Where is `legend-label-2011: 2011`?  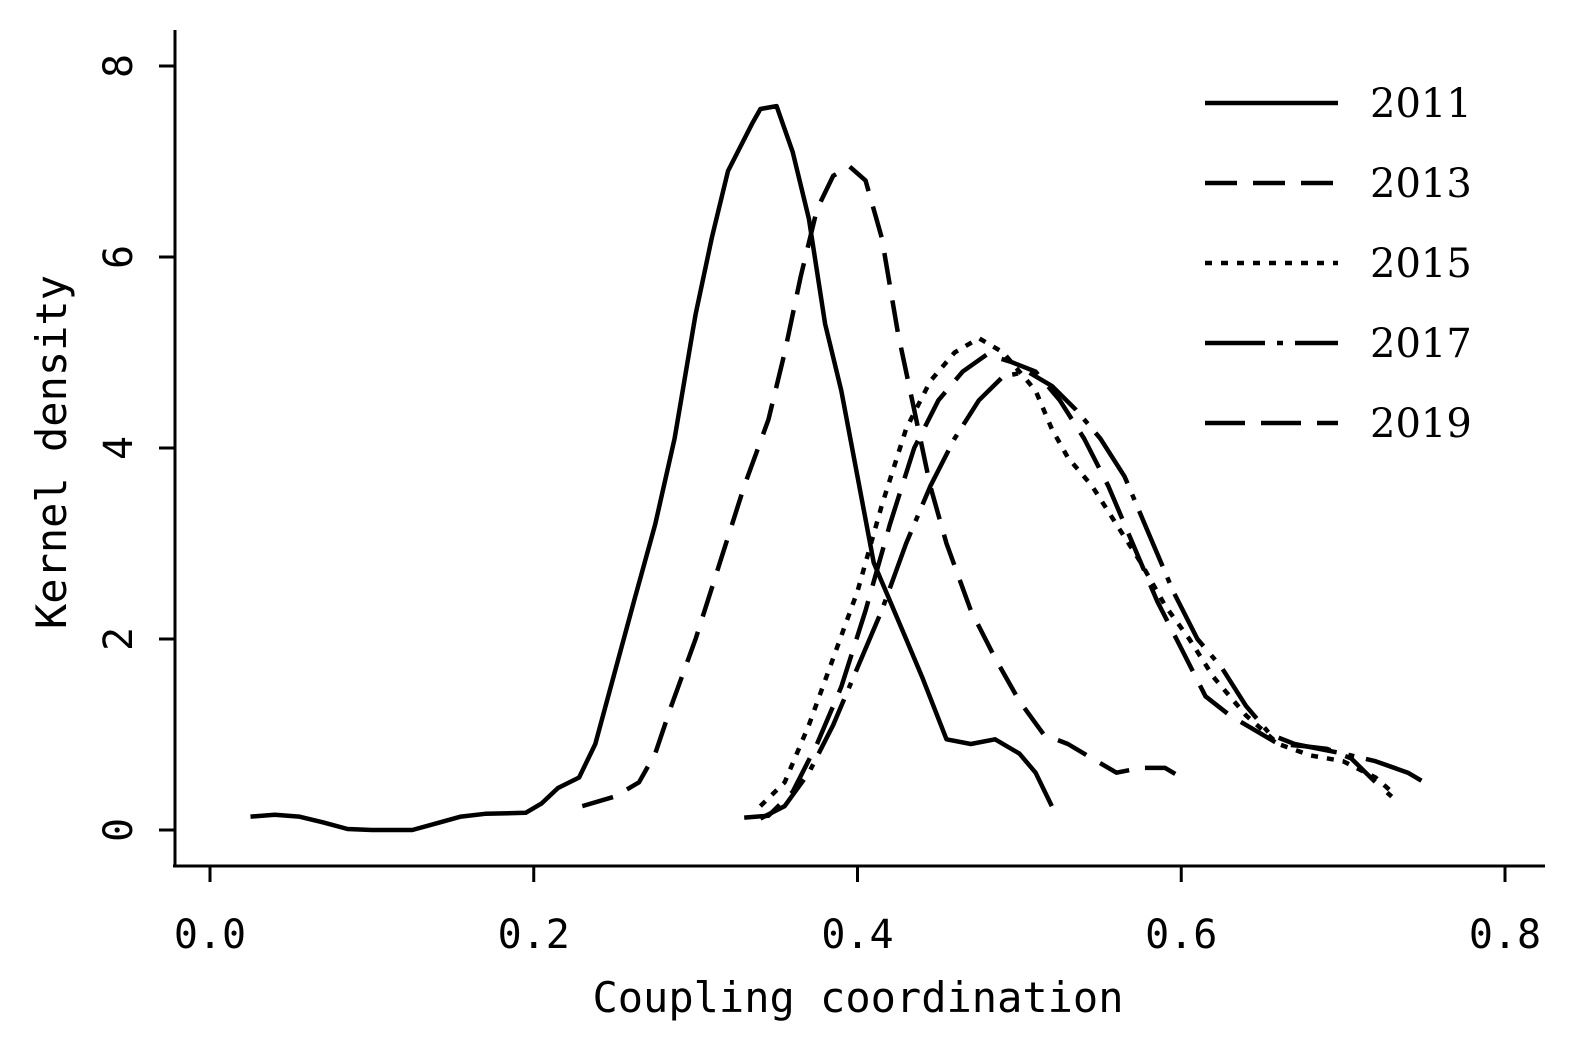 legend-label-2011: 2011 is located at coordinates (1421, 104).